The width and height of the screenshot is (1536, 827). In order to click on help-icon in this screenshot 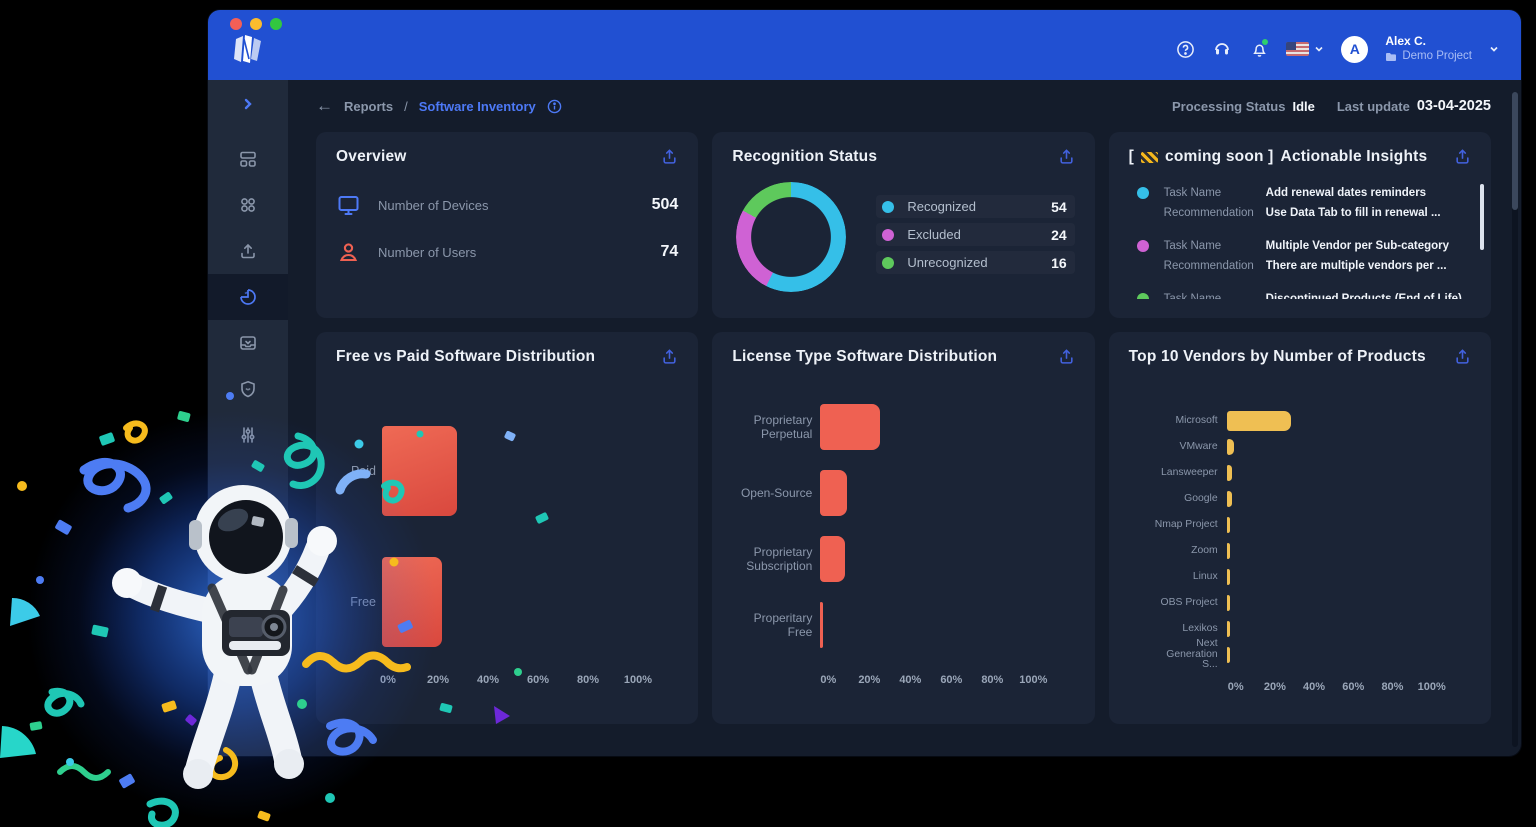, I will do `click(1185, 49)`.